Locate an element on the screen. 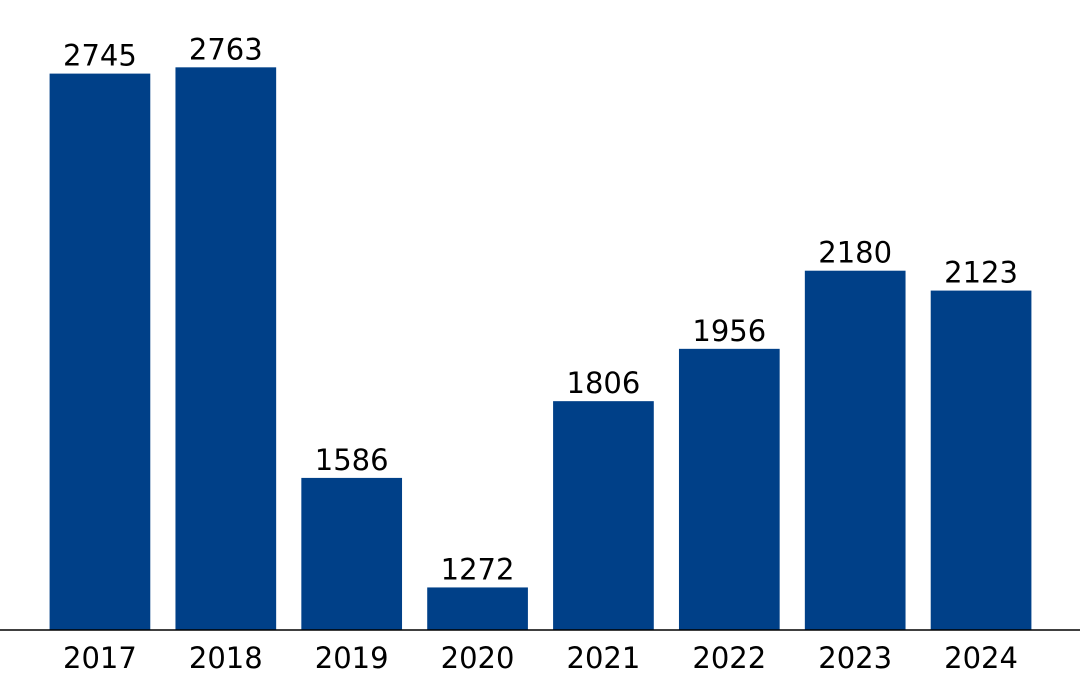 The height and width of the screenshot is (675, 1080). x-tick-label-2024: 2024 is located at coordinates (981, 658).